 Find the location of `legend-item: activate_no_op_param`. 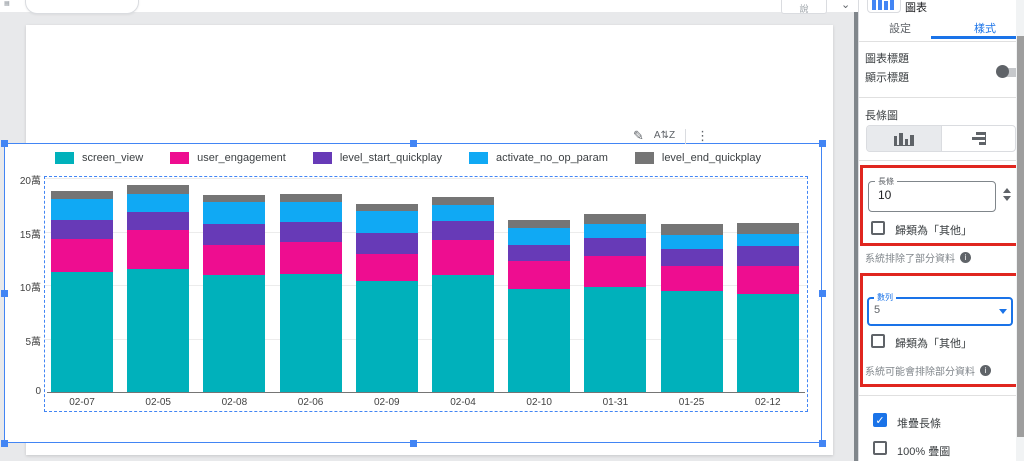

legend-item: activate_no_op_param is located at coordinates (538, 158).